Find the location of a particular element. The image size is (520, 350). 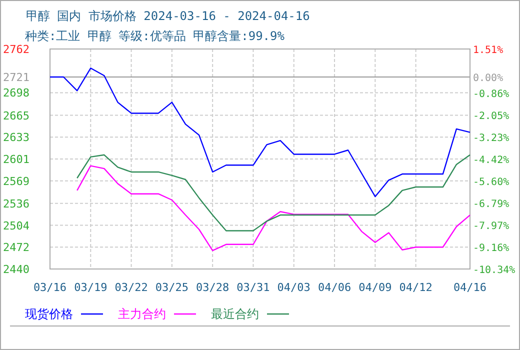

y2-tick-label: -7.97% is located at coordinates (491, 226).